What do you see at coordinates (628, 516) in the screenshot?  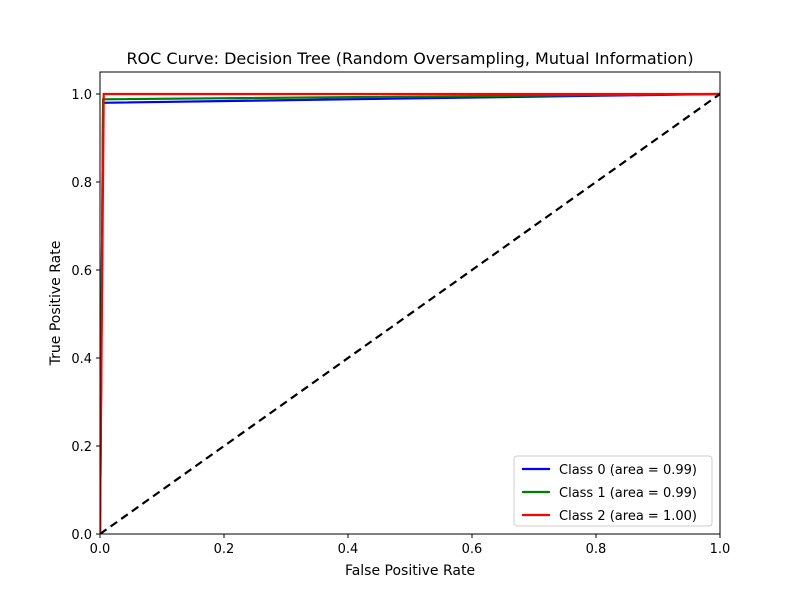 I see `legend-label-class-2: Class 2 (area = 1.00)` at bounding box center [628, 516].